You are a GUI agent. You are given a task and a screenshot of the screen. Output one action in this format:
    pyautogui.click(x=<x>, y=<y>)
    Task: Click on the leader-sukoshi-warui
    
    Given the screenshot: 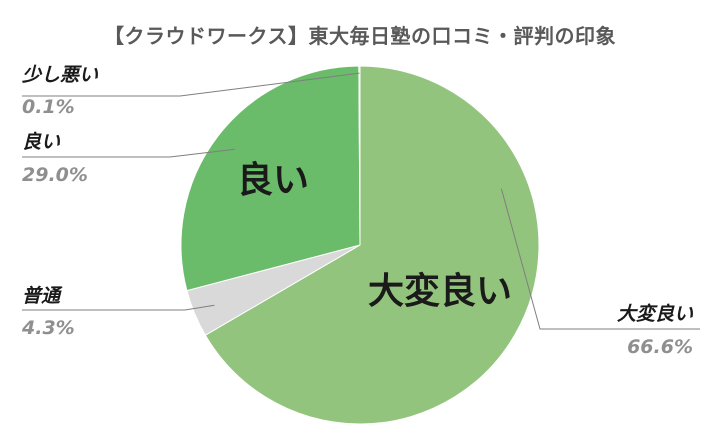 What is the action you would take?
    pyautogui.click(x=191, y=84)
    